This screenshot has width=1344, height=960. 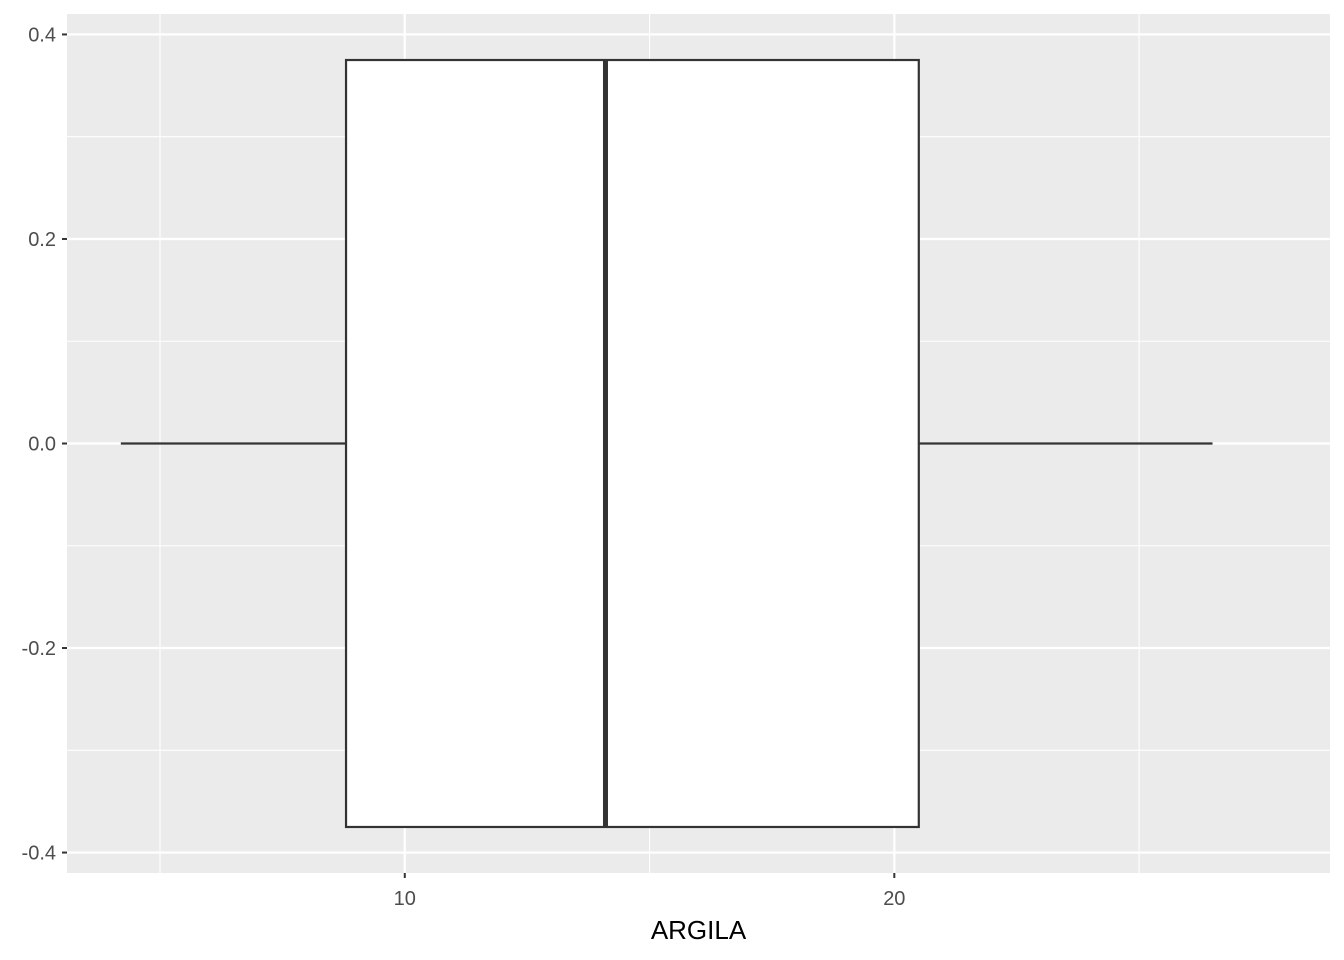 What do you see at coordinates (39, 649) in the screenshot?
I see `y-tick-label: -0.2` at bounding box center [39, 649].